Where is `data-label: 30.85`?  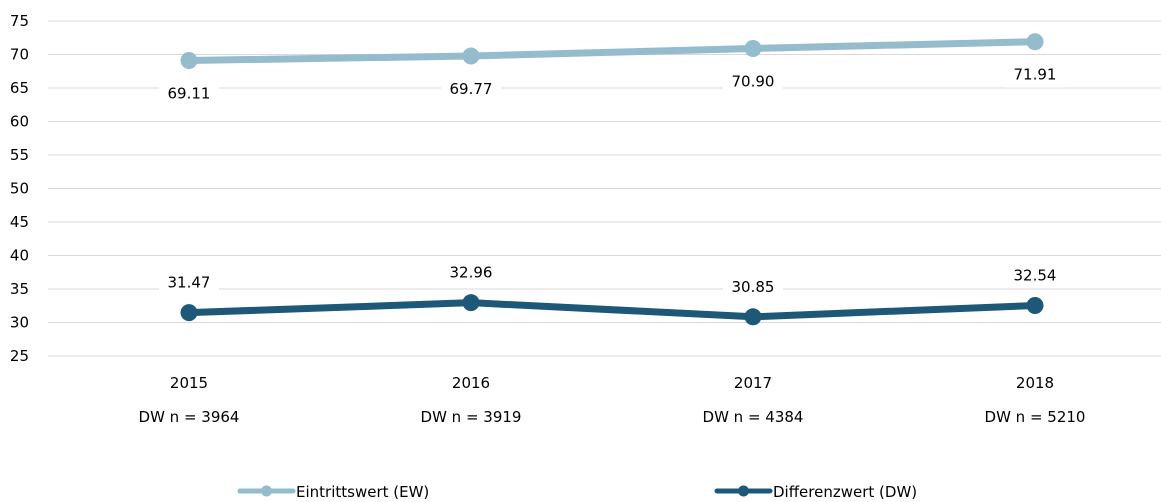 data-label: 30.85 is located at coordinates (753, 287).